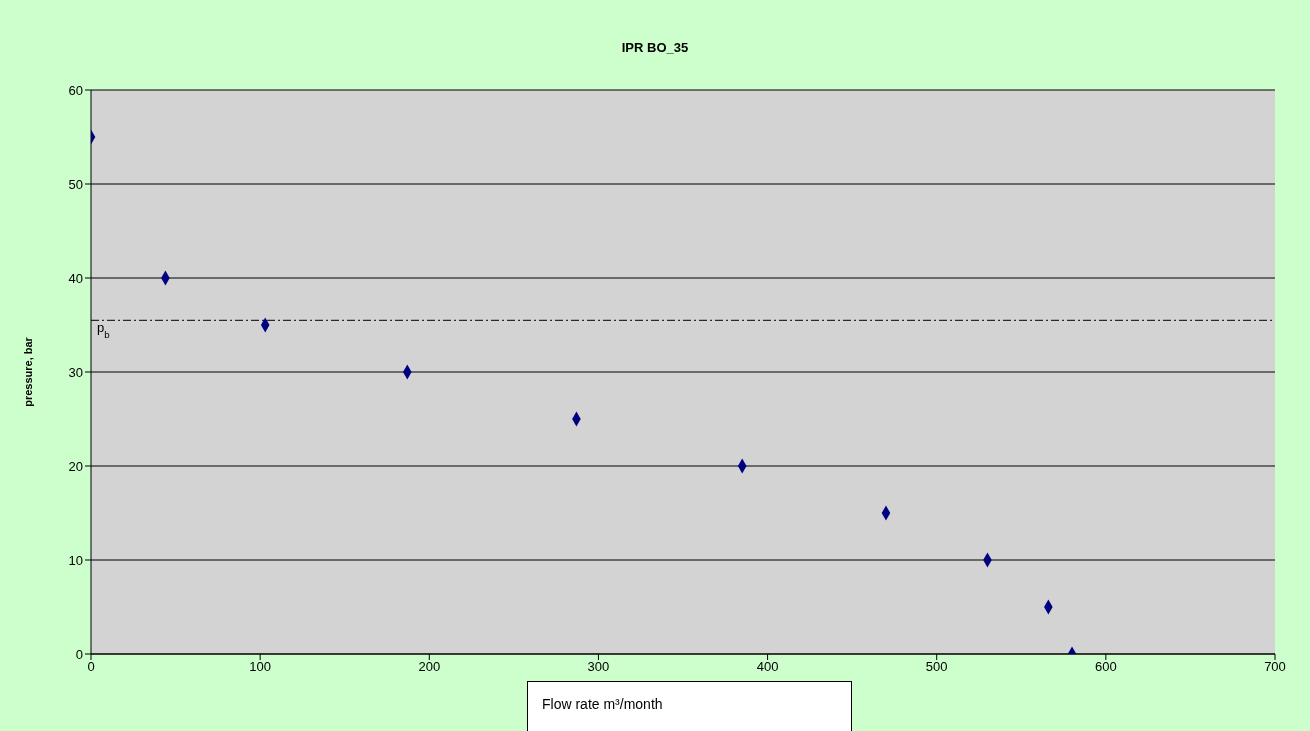 Image resolution: width=1310 pixels, height=731 pixels. Describe the element at coordinates (91, 667) in the screenshot. I see `x-tick-label: 0` at that location.